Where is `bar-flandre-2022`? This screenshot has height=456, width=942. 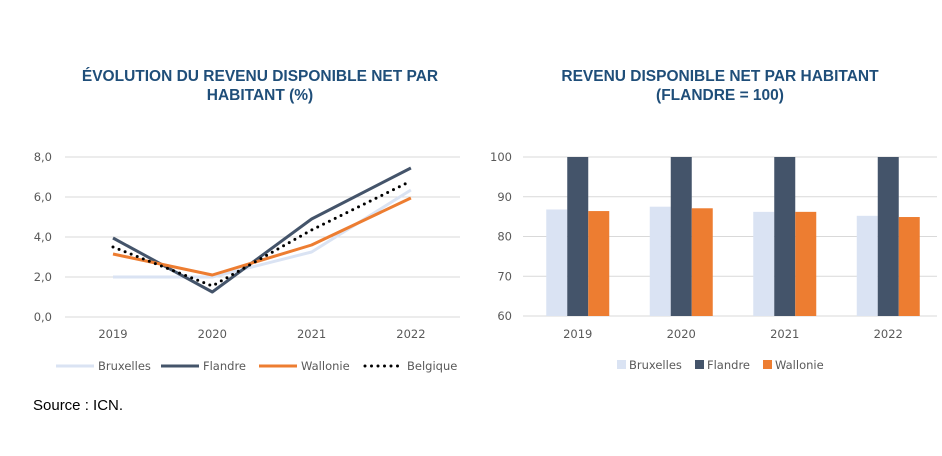
bar-flandre-2022 is located at coordinates (888, 236).